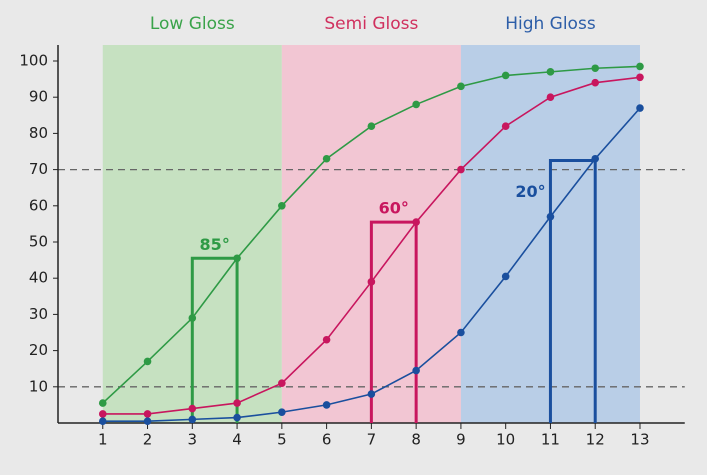 The height and width of the screenshot is (475, 707). I want to click on y-tick-label: 100, so click(33, 61).